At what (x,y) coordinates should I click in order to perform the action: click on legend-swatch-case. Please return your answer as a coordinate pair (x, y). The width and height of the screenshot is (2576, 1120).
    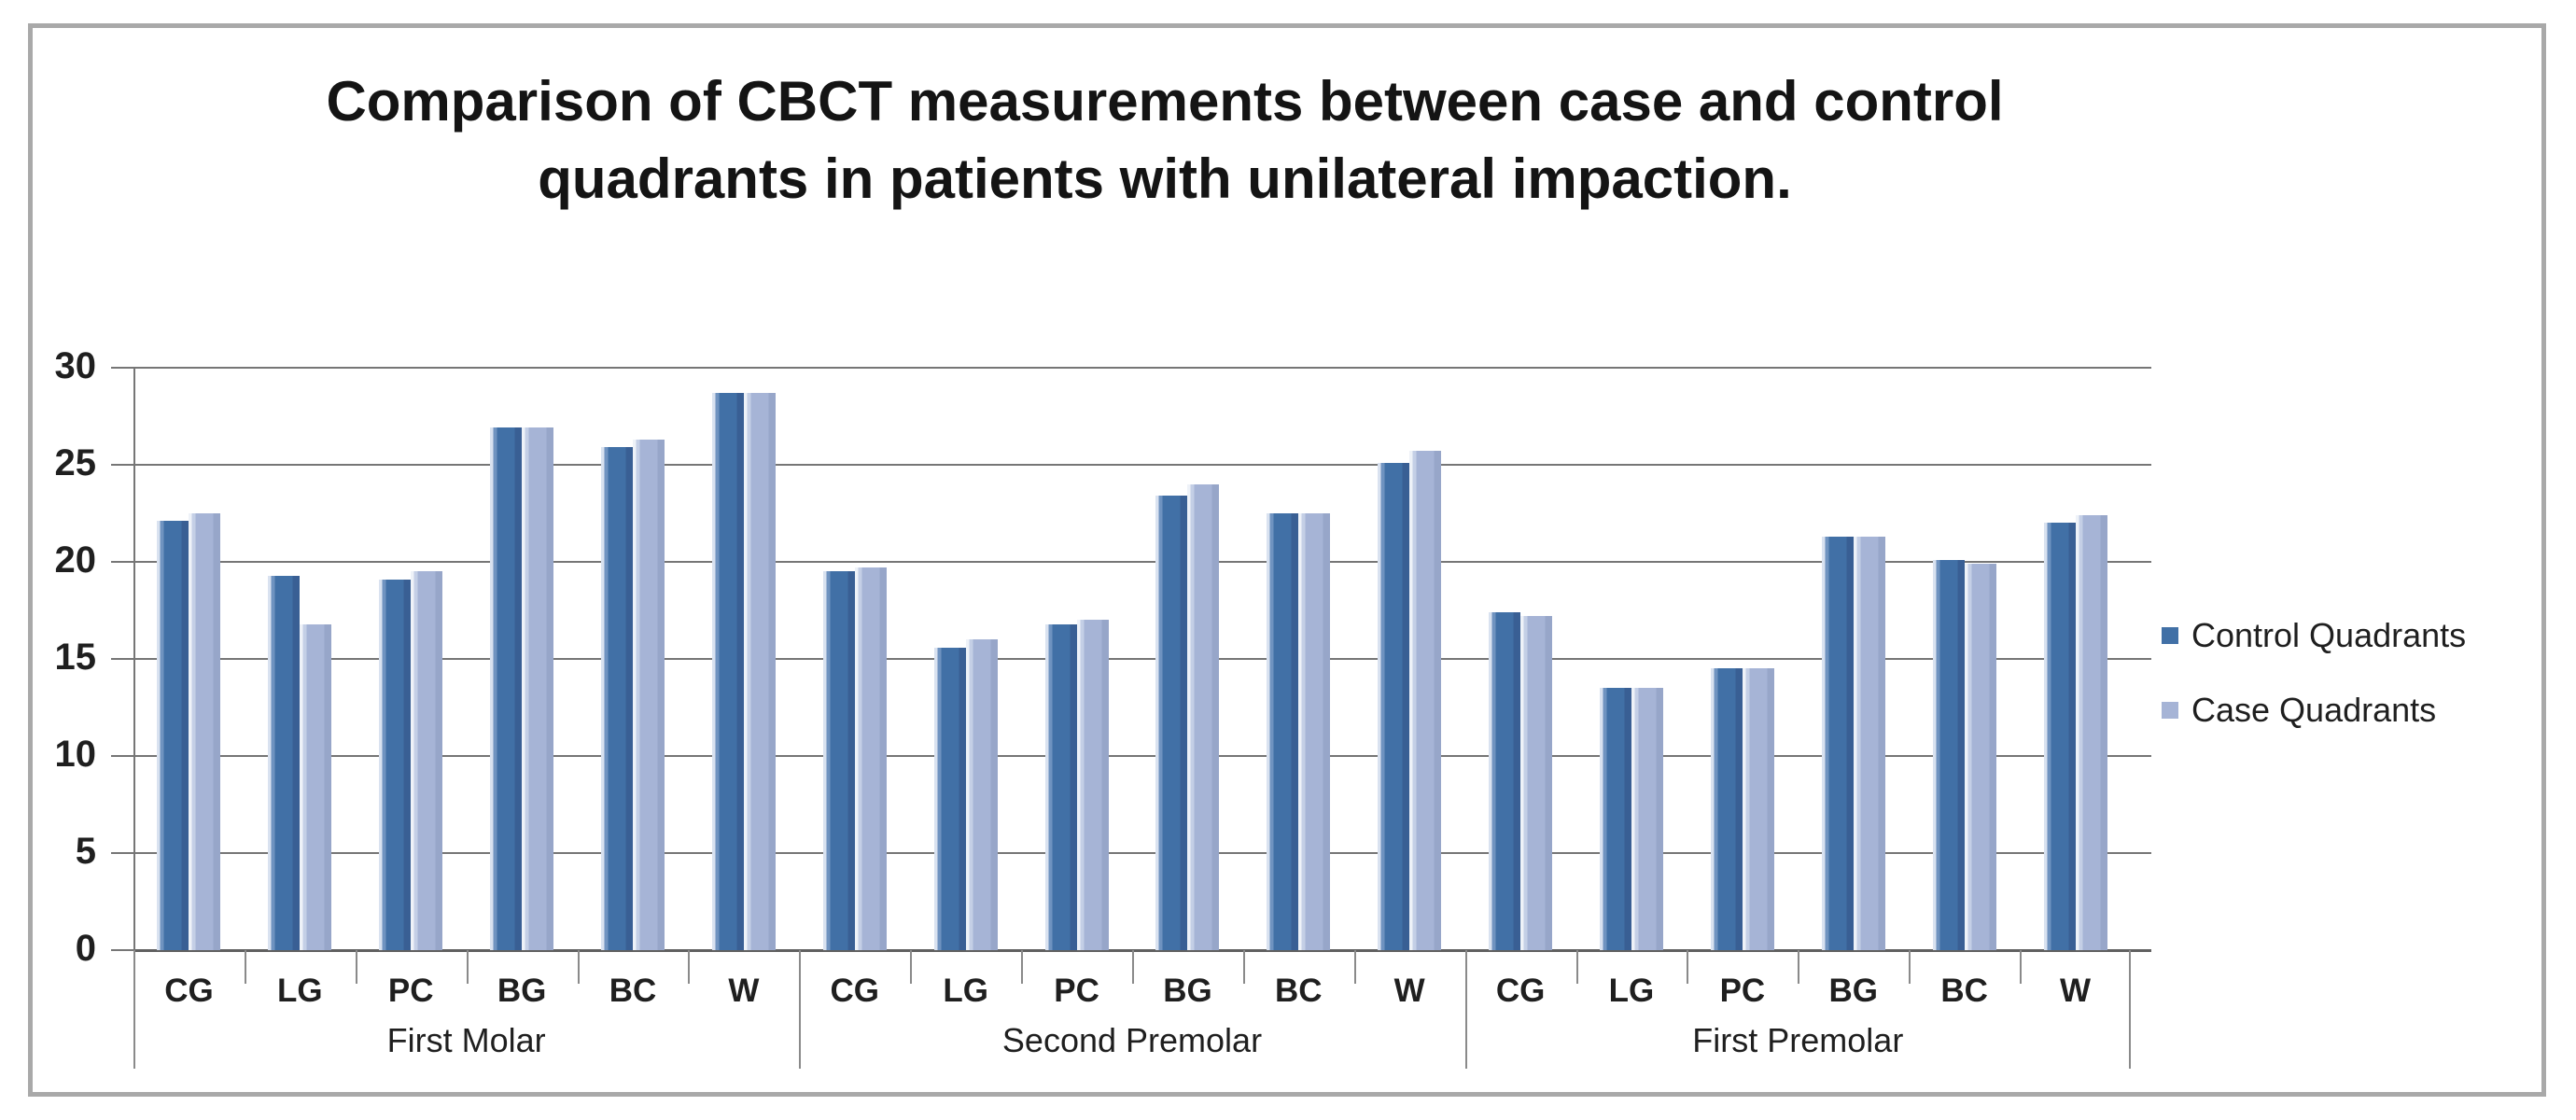
    Looking at the image, I should click on (2170, 710).